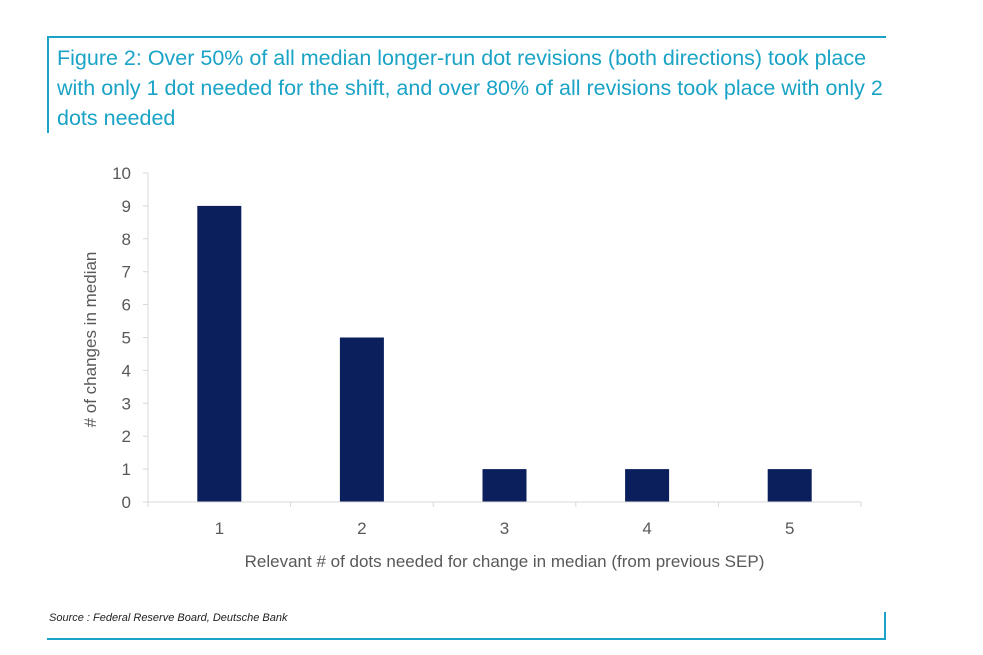  Describe the element at coordinates (361, 528) in the screenshot. I see `x-tick-label: 2` at that location.